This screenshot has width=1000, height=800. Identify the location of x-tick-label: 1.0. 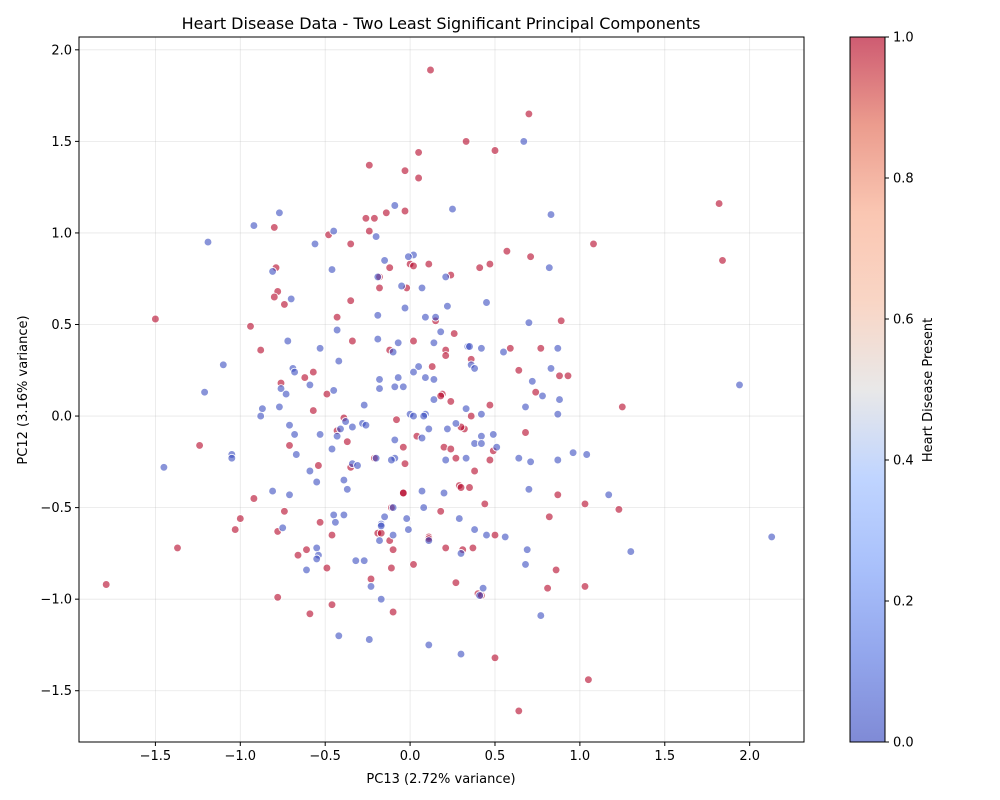
(580, 756).